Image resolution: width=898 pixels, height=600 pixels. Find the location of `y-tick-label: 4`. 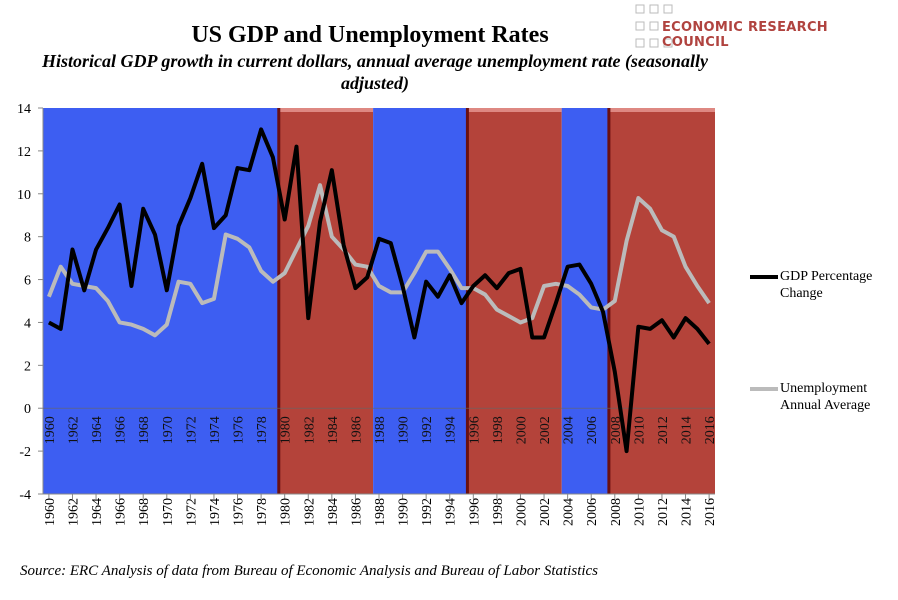

y-tick-label: 4 is located at coordinates (27, 323).